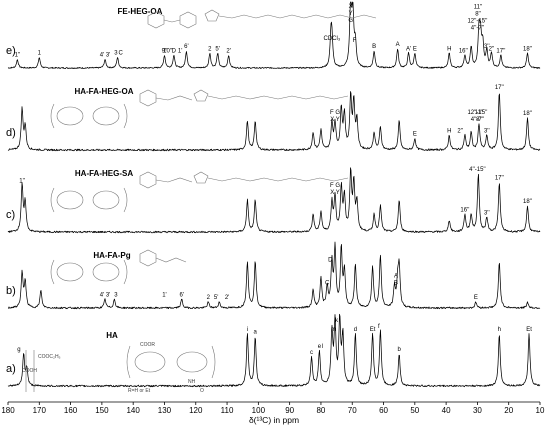  Describe the element at coordinates (147, 345) in the screenshot. I see `structure-text-coor: COOR` at that location.